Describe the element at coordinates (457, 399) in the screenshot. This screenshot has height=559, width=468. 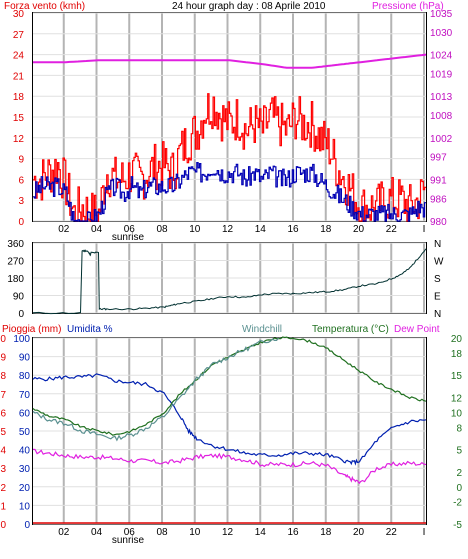
I see `temperature-ytick-12: 12` at that location.